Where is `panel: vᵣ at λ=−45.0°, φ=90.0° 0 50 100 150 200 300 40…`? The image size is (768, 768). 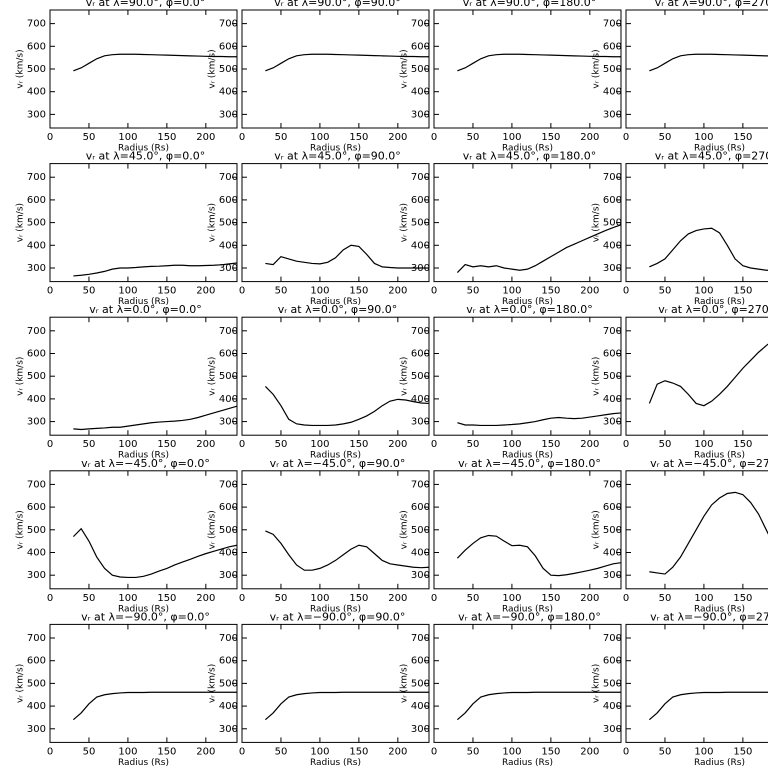
panel: vᵣ at λ=−45.0°, φ=90.0° 0 50 100 150 200 300 40… is located at coordinates (319, 535).